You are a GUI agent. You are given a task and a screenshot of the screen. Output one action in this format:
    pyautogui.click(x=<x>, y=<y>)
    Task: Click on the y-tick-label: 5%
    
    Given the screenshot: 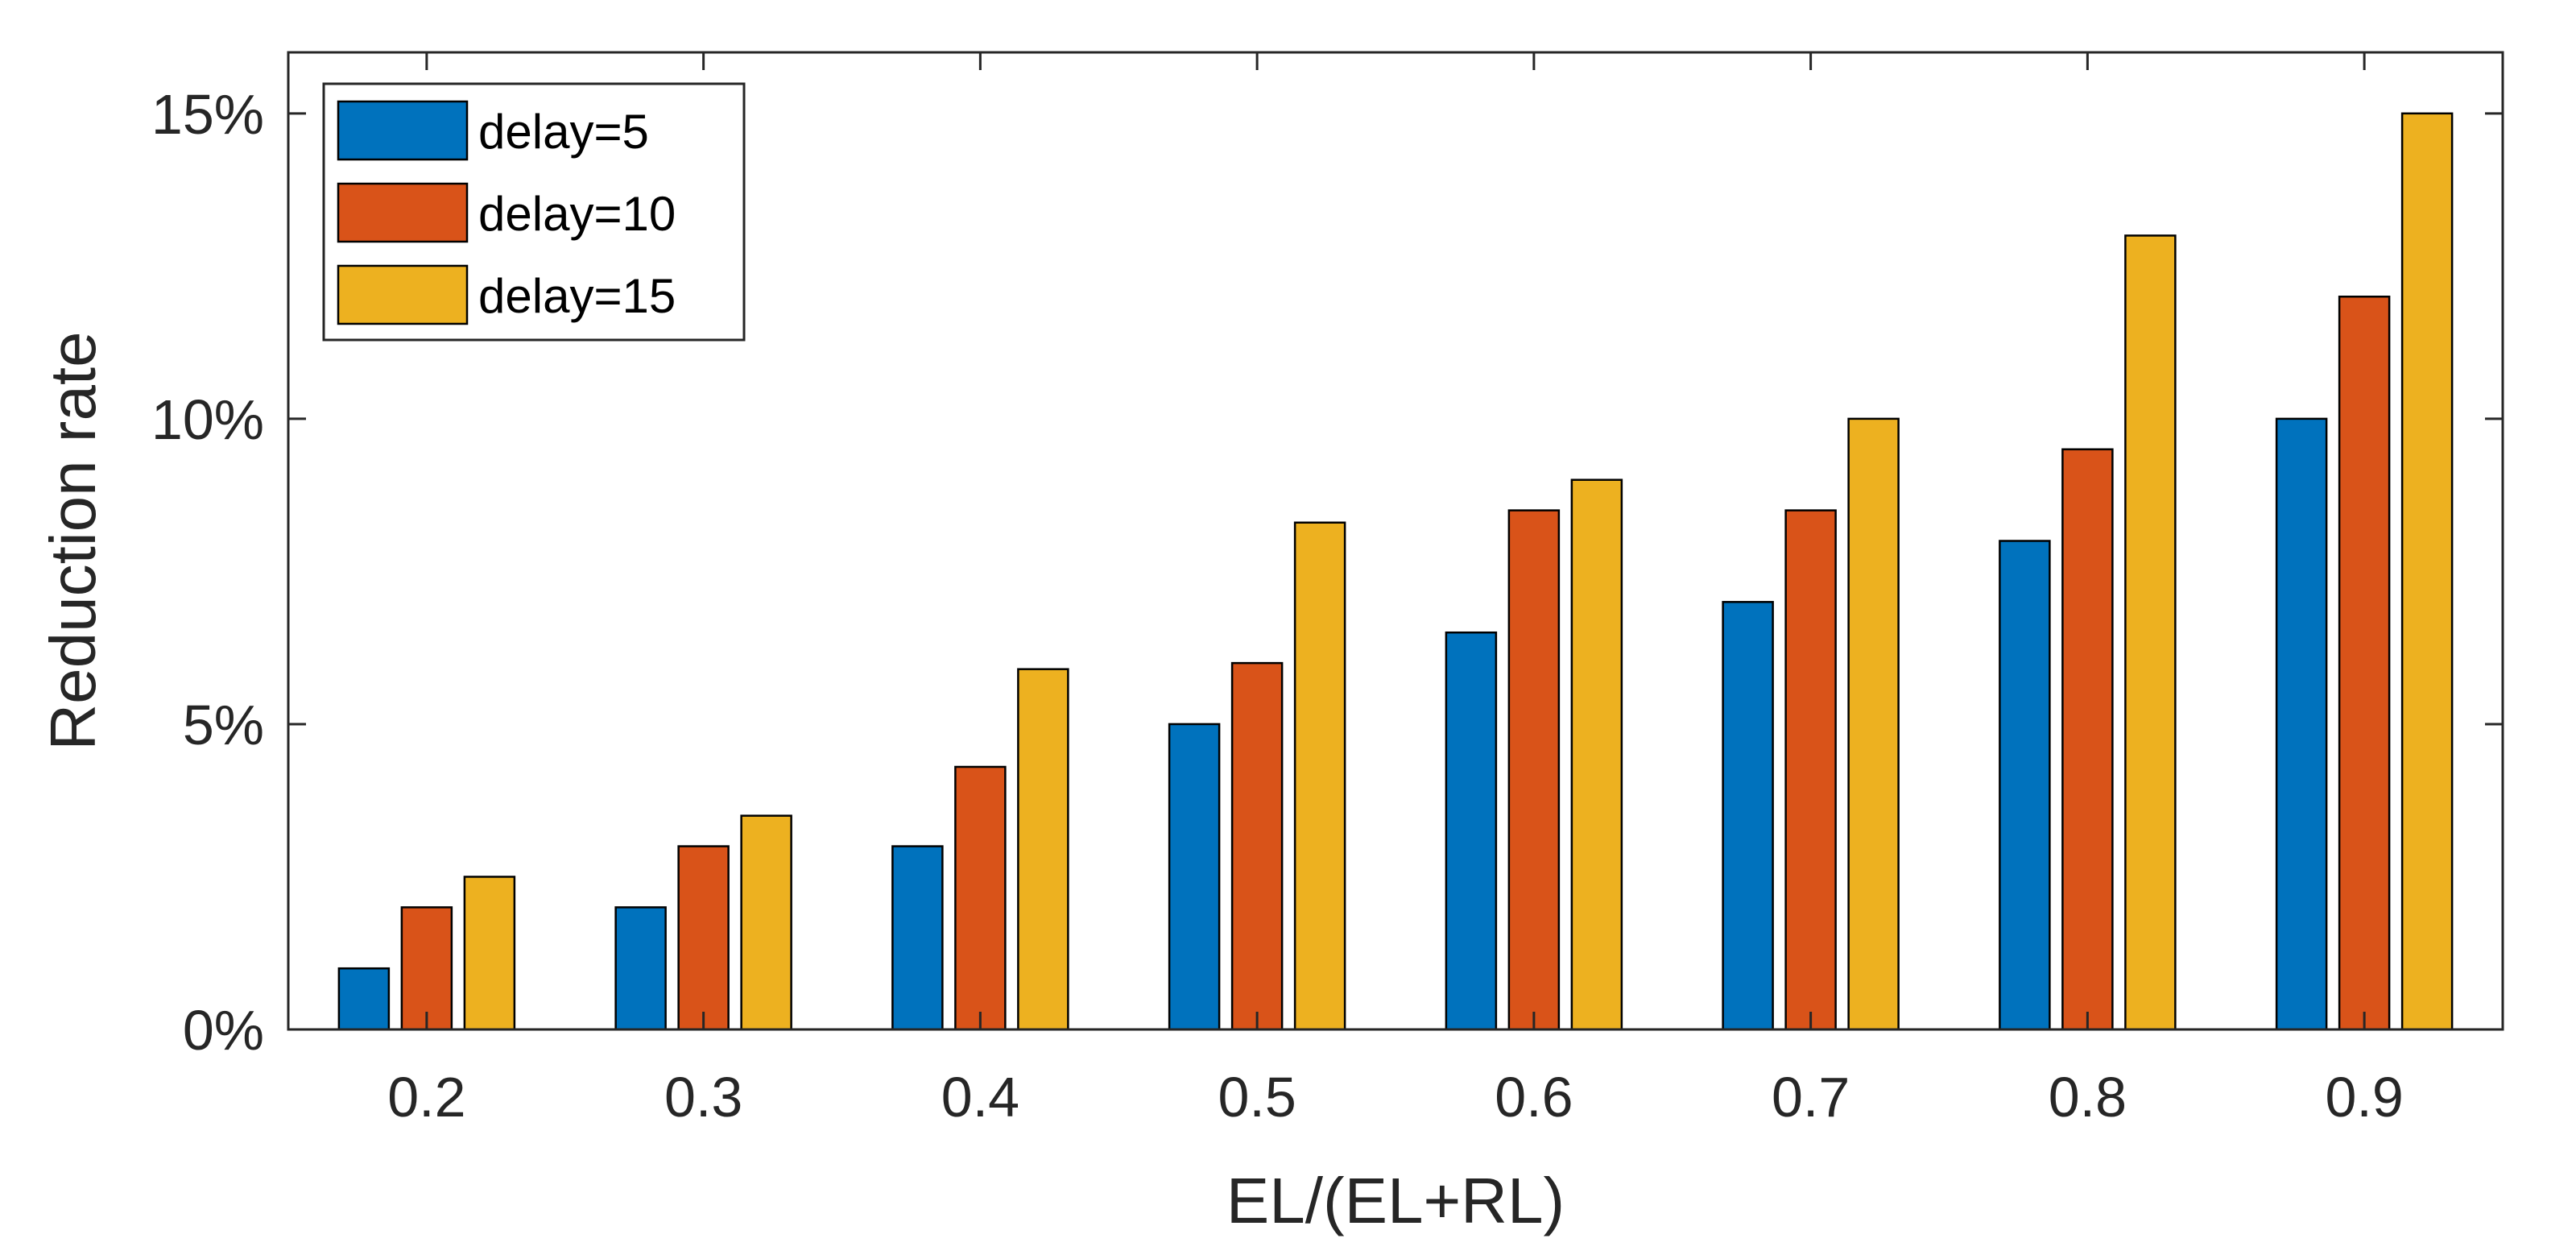 What is the action you would take?
    pyautogui.click(x=224, y=725)
    